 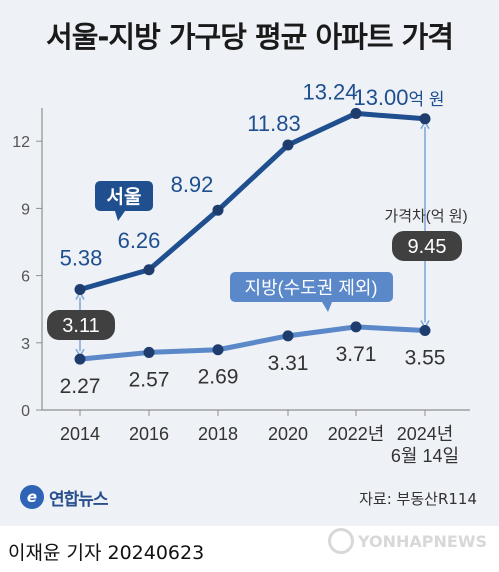 What do you see at coordinates (425, 357) in the screenshot?
I see `region-data-label: 3.55` at bounding box center [425, 357].